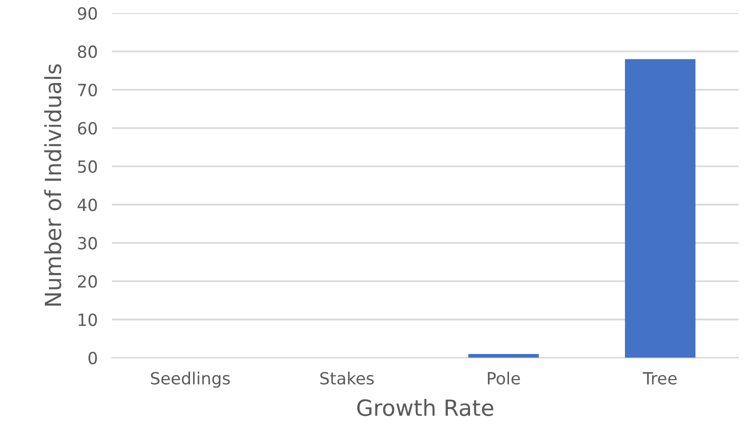  What do you see at coordinates (347, 378) in the screenshot?
I see `x-tick-label: Stakes` at bounding box center [347, 378].